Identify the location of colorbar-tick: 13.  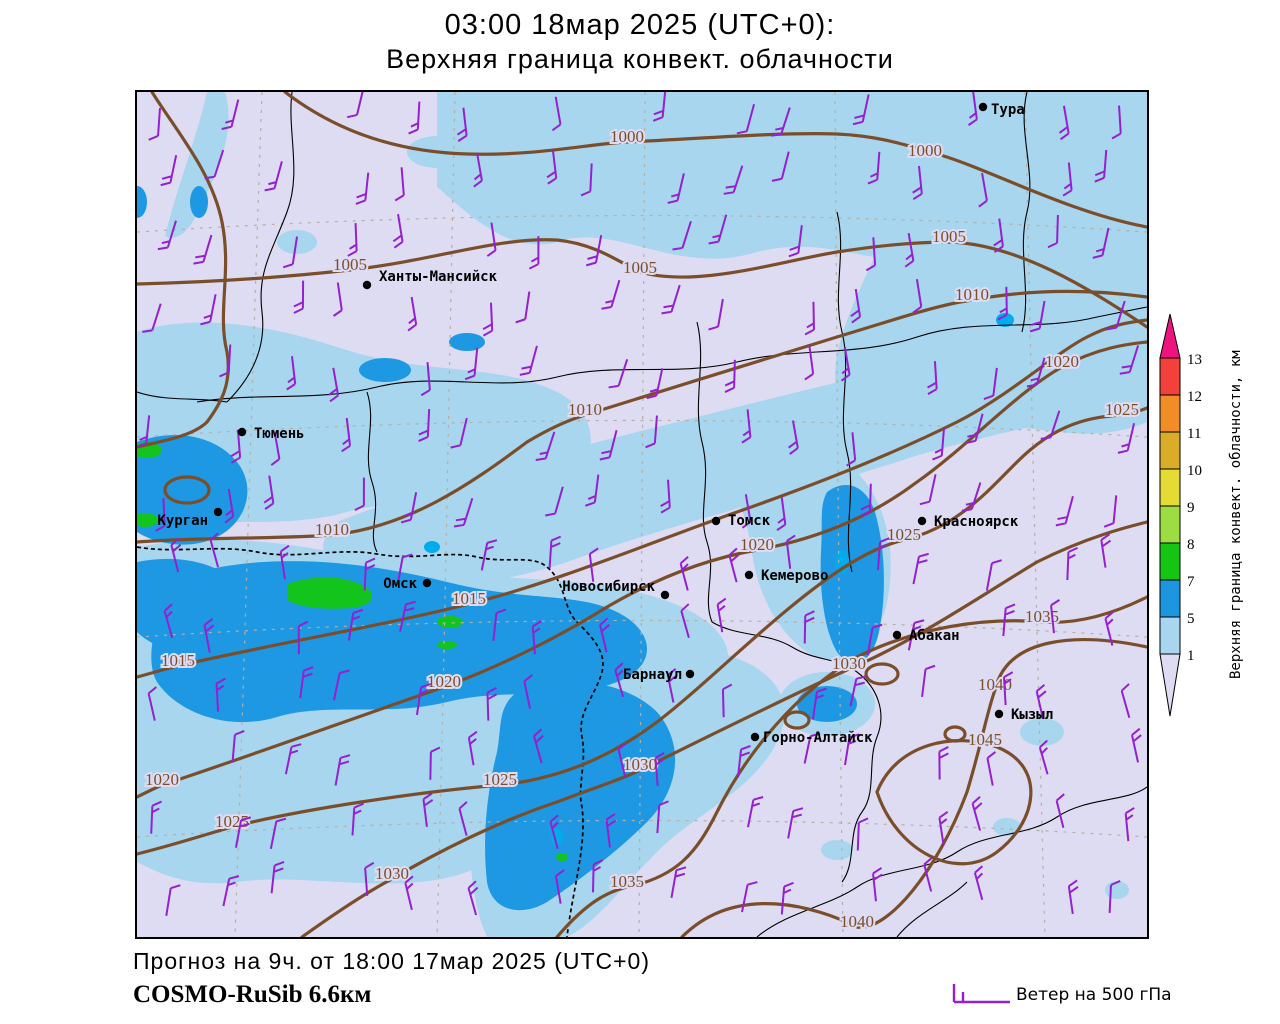
(1194, 360).